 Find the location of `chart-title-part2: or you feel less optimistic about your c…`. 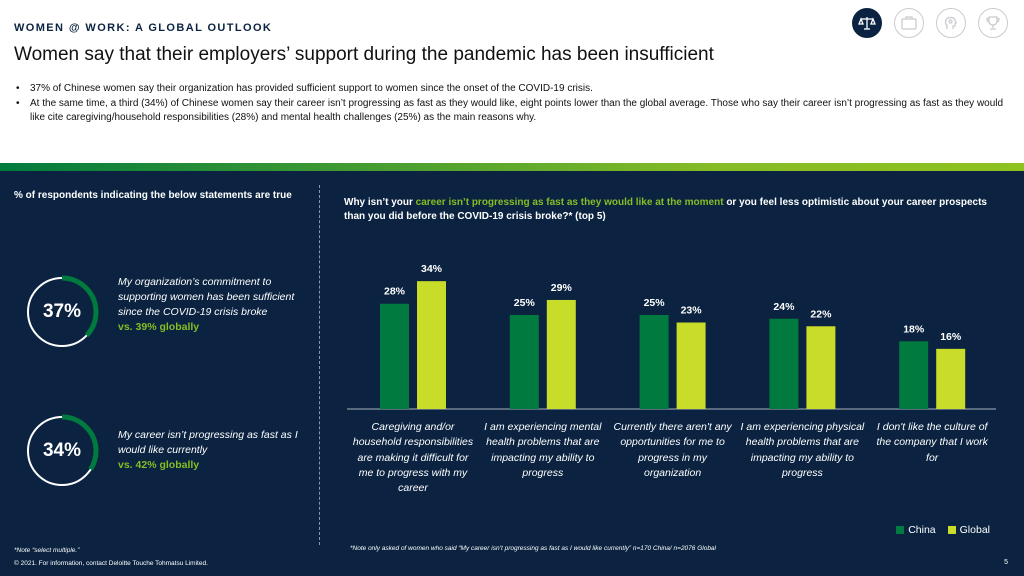

chart-title-part2: or you feel less optimistic about your c… is located at coordinates (665, 209).